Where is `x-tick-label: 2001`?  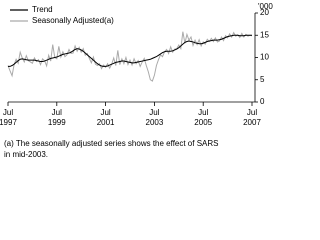 x-tick-label: 2001 is located at coordinates (106, 122).